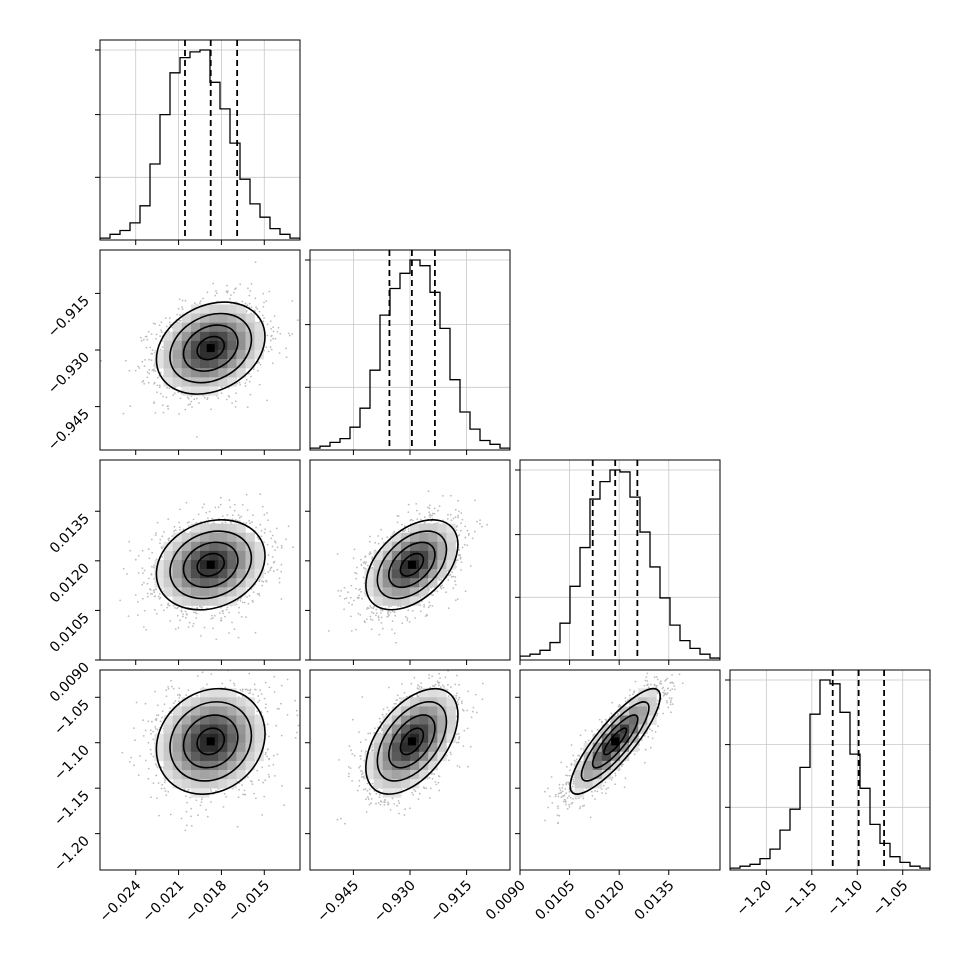  I want to click on y-tick-label: −0.915, so click(69, 317).